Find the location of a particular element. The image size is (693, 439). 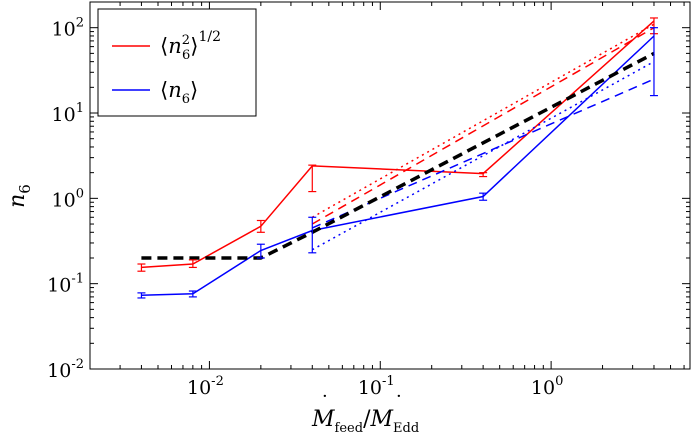

y-tick-label: 10¹ is located at coordinates (68, 113).